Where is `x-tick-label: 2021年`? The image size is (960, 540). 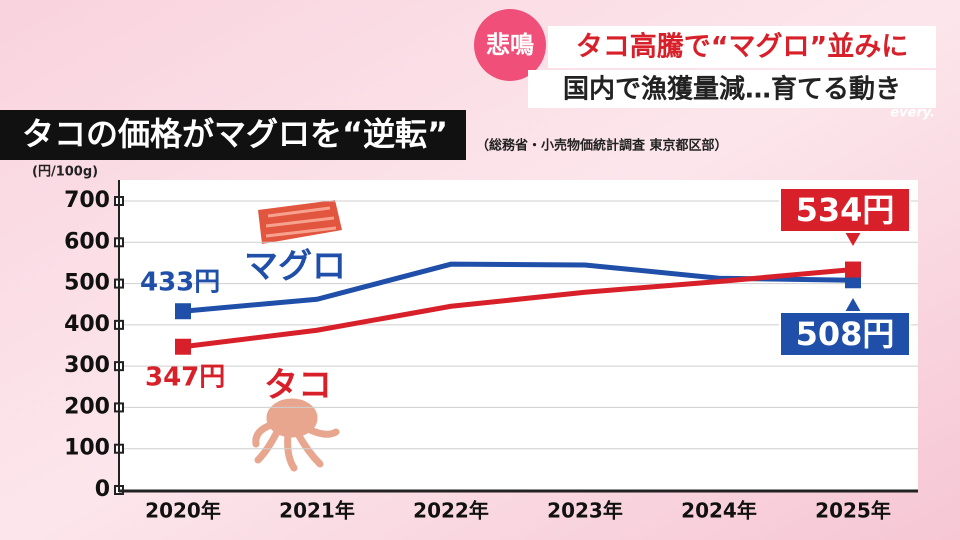
x-tick-label: 2021年 is located at coordinates (317, 511).